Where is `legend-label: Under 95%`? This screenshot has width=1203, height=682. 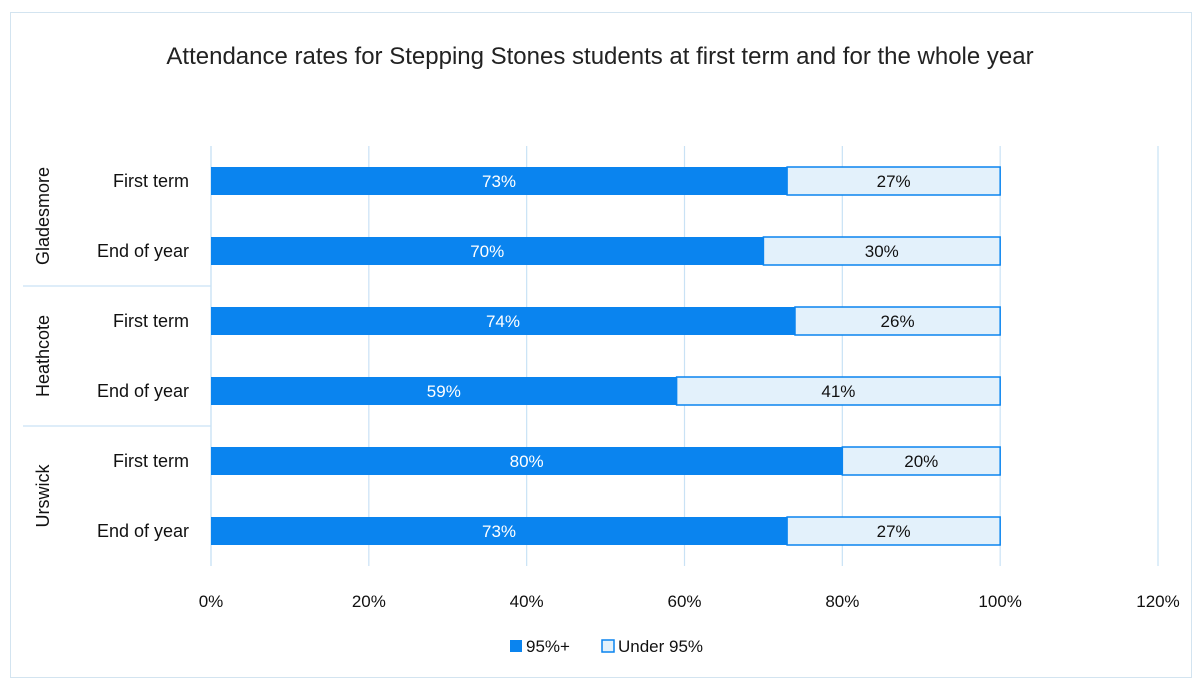
legend-label: Under 95% is located at coordinates (660, 646).